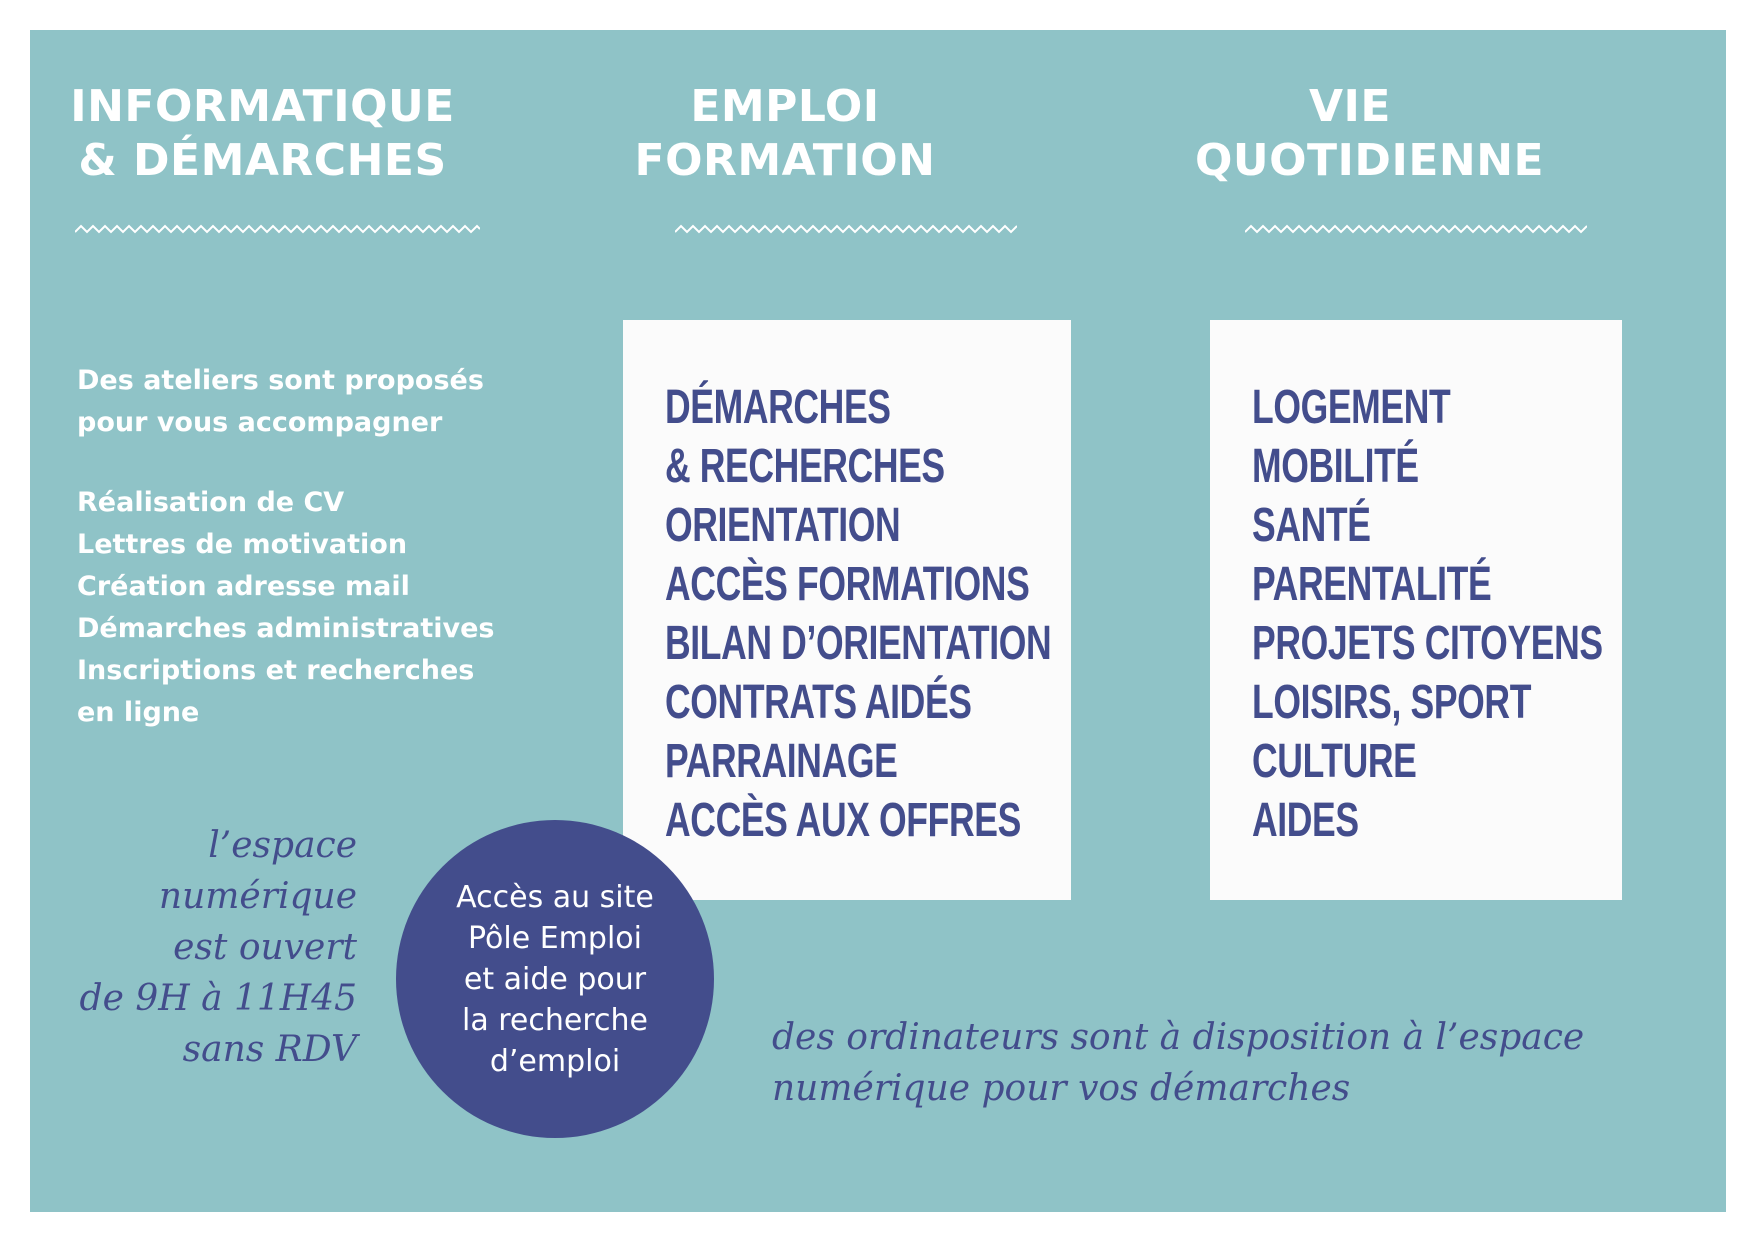 The height and width of the screenshot is (1240, 1753). I want to click on heading-line: EMPLOI, so click(785, 106).